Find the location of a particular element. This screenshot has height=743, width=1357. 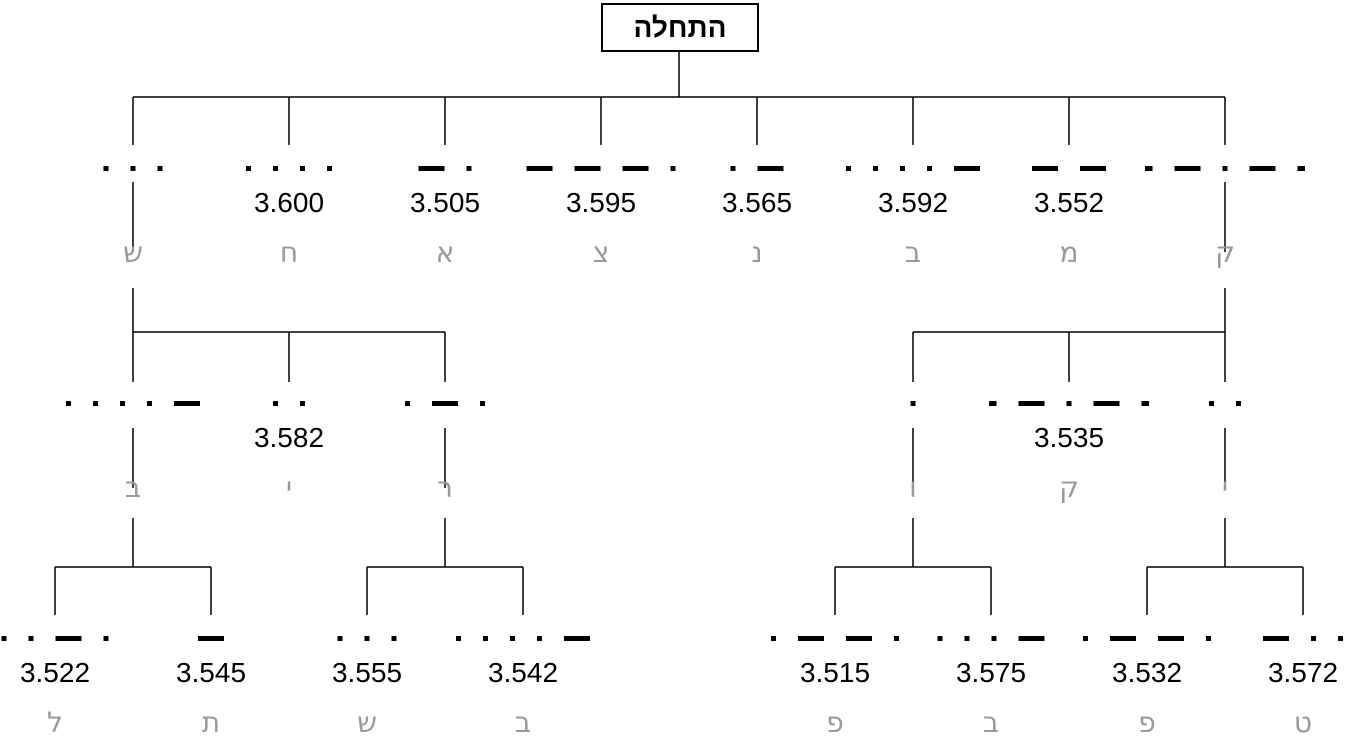

node-value: 3.595 is located at coordinates (601, 202).